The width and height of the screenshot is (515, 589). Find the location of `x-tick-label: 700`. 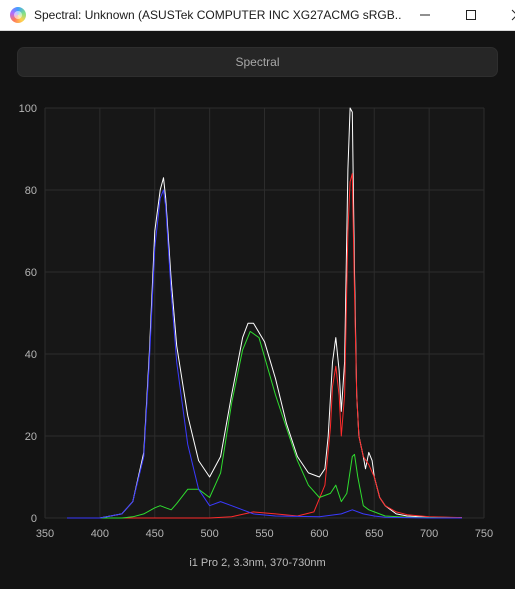

x-tick-label: 700 is located at coordinates (429, 534).